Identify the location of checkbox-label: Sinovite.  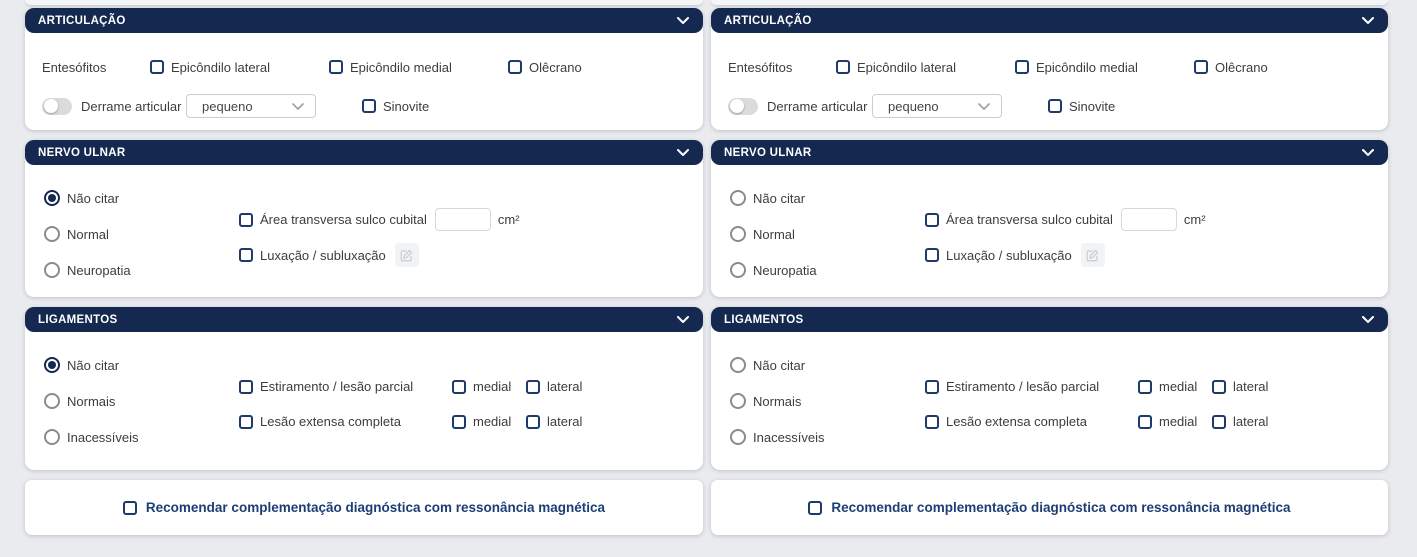
(1092, 106).